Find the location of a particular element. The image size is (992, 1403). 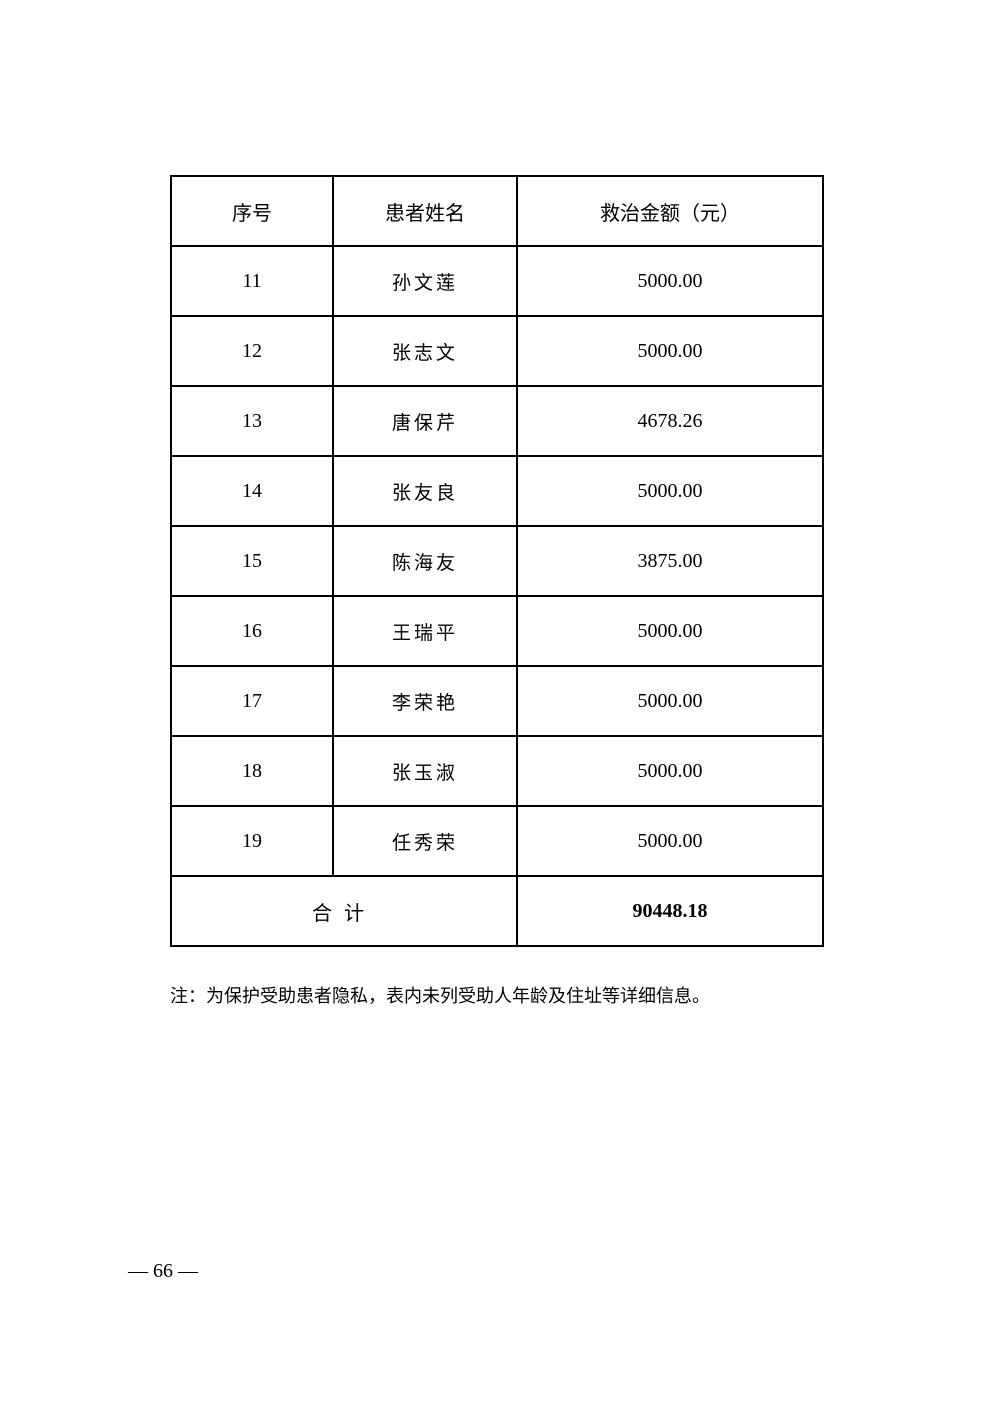

cell-name: 陈海友 is located at coordinates (425, 561).